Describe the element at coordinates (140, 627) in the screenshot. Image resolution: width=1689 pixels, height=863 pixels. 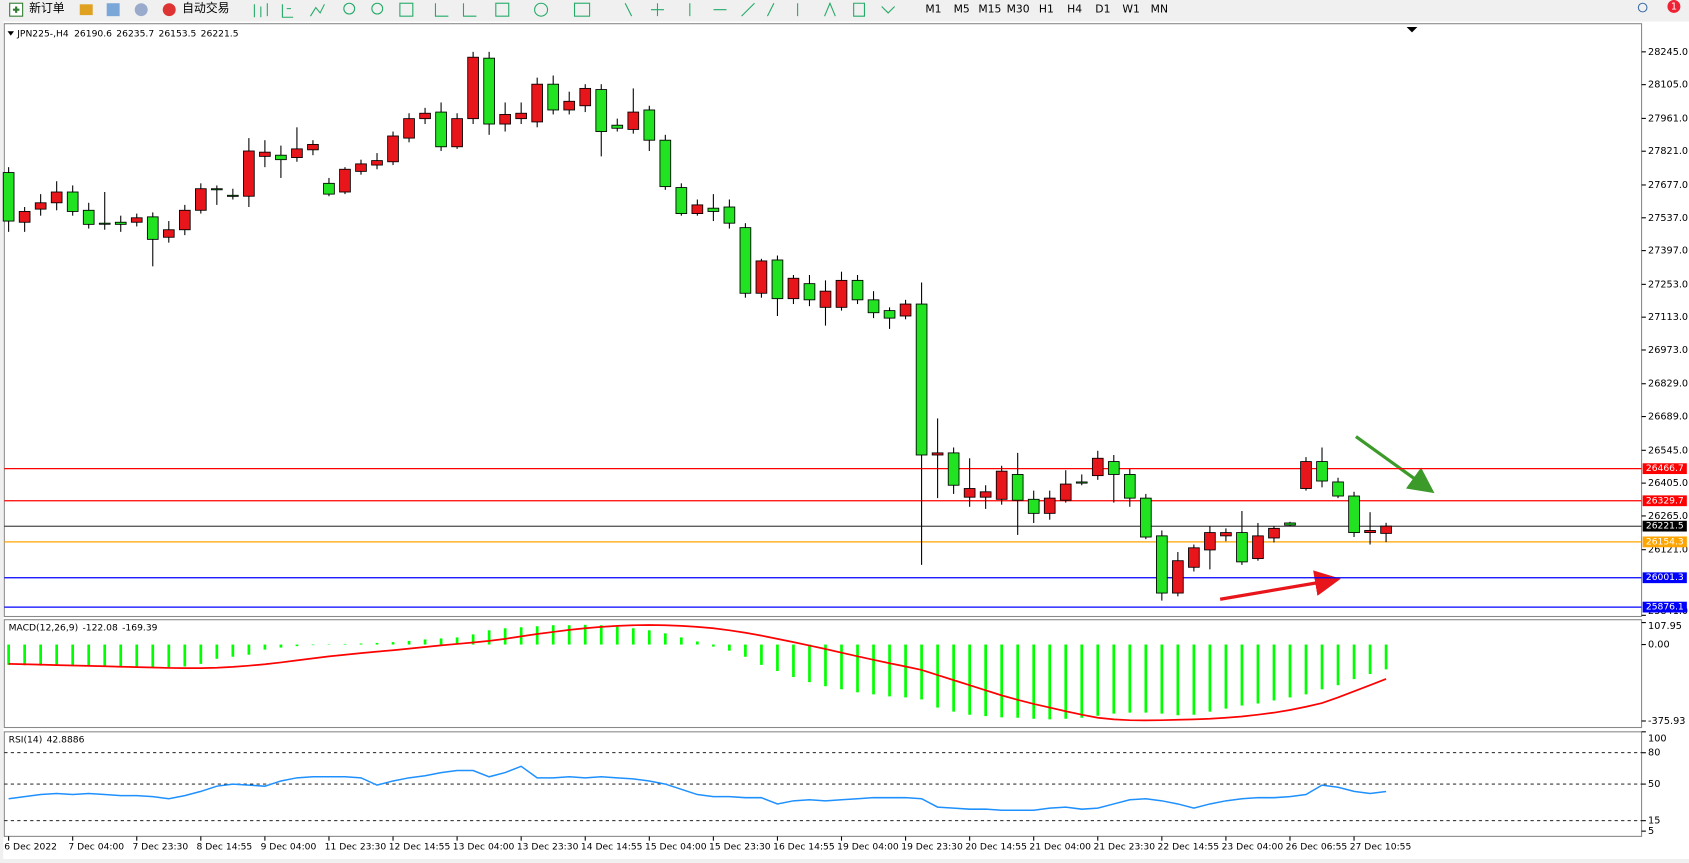
I see `signal-value: -169.39` at that location.